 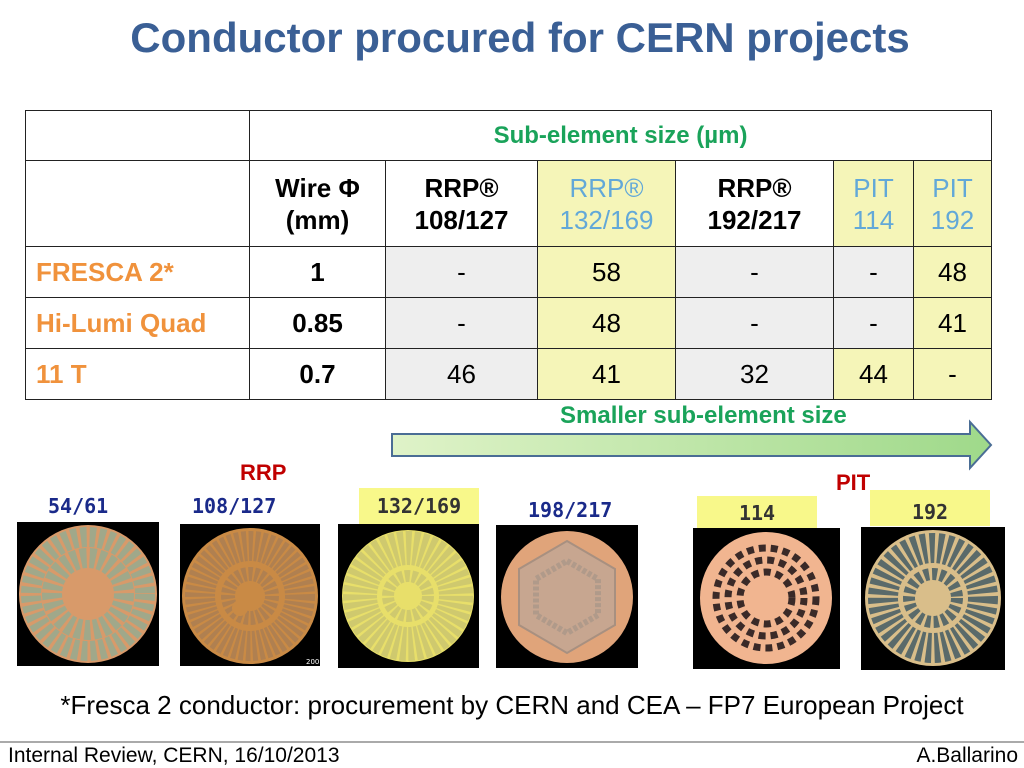 I want to click on cell: 0.85, so click(x=317, y=323).